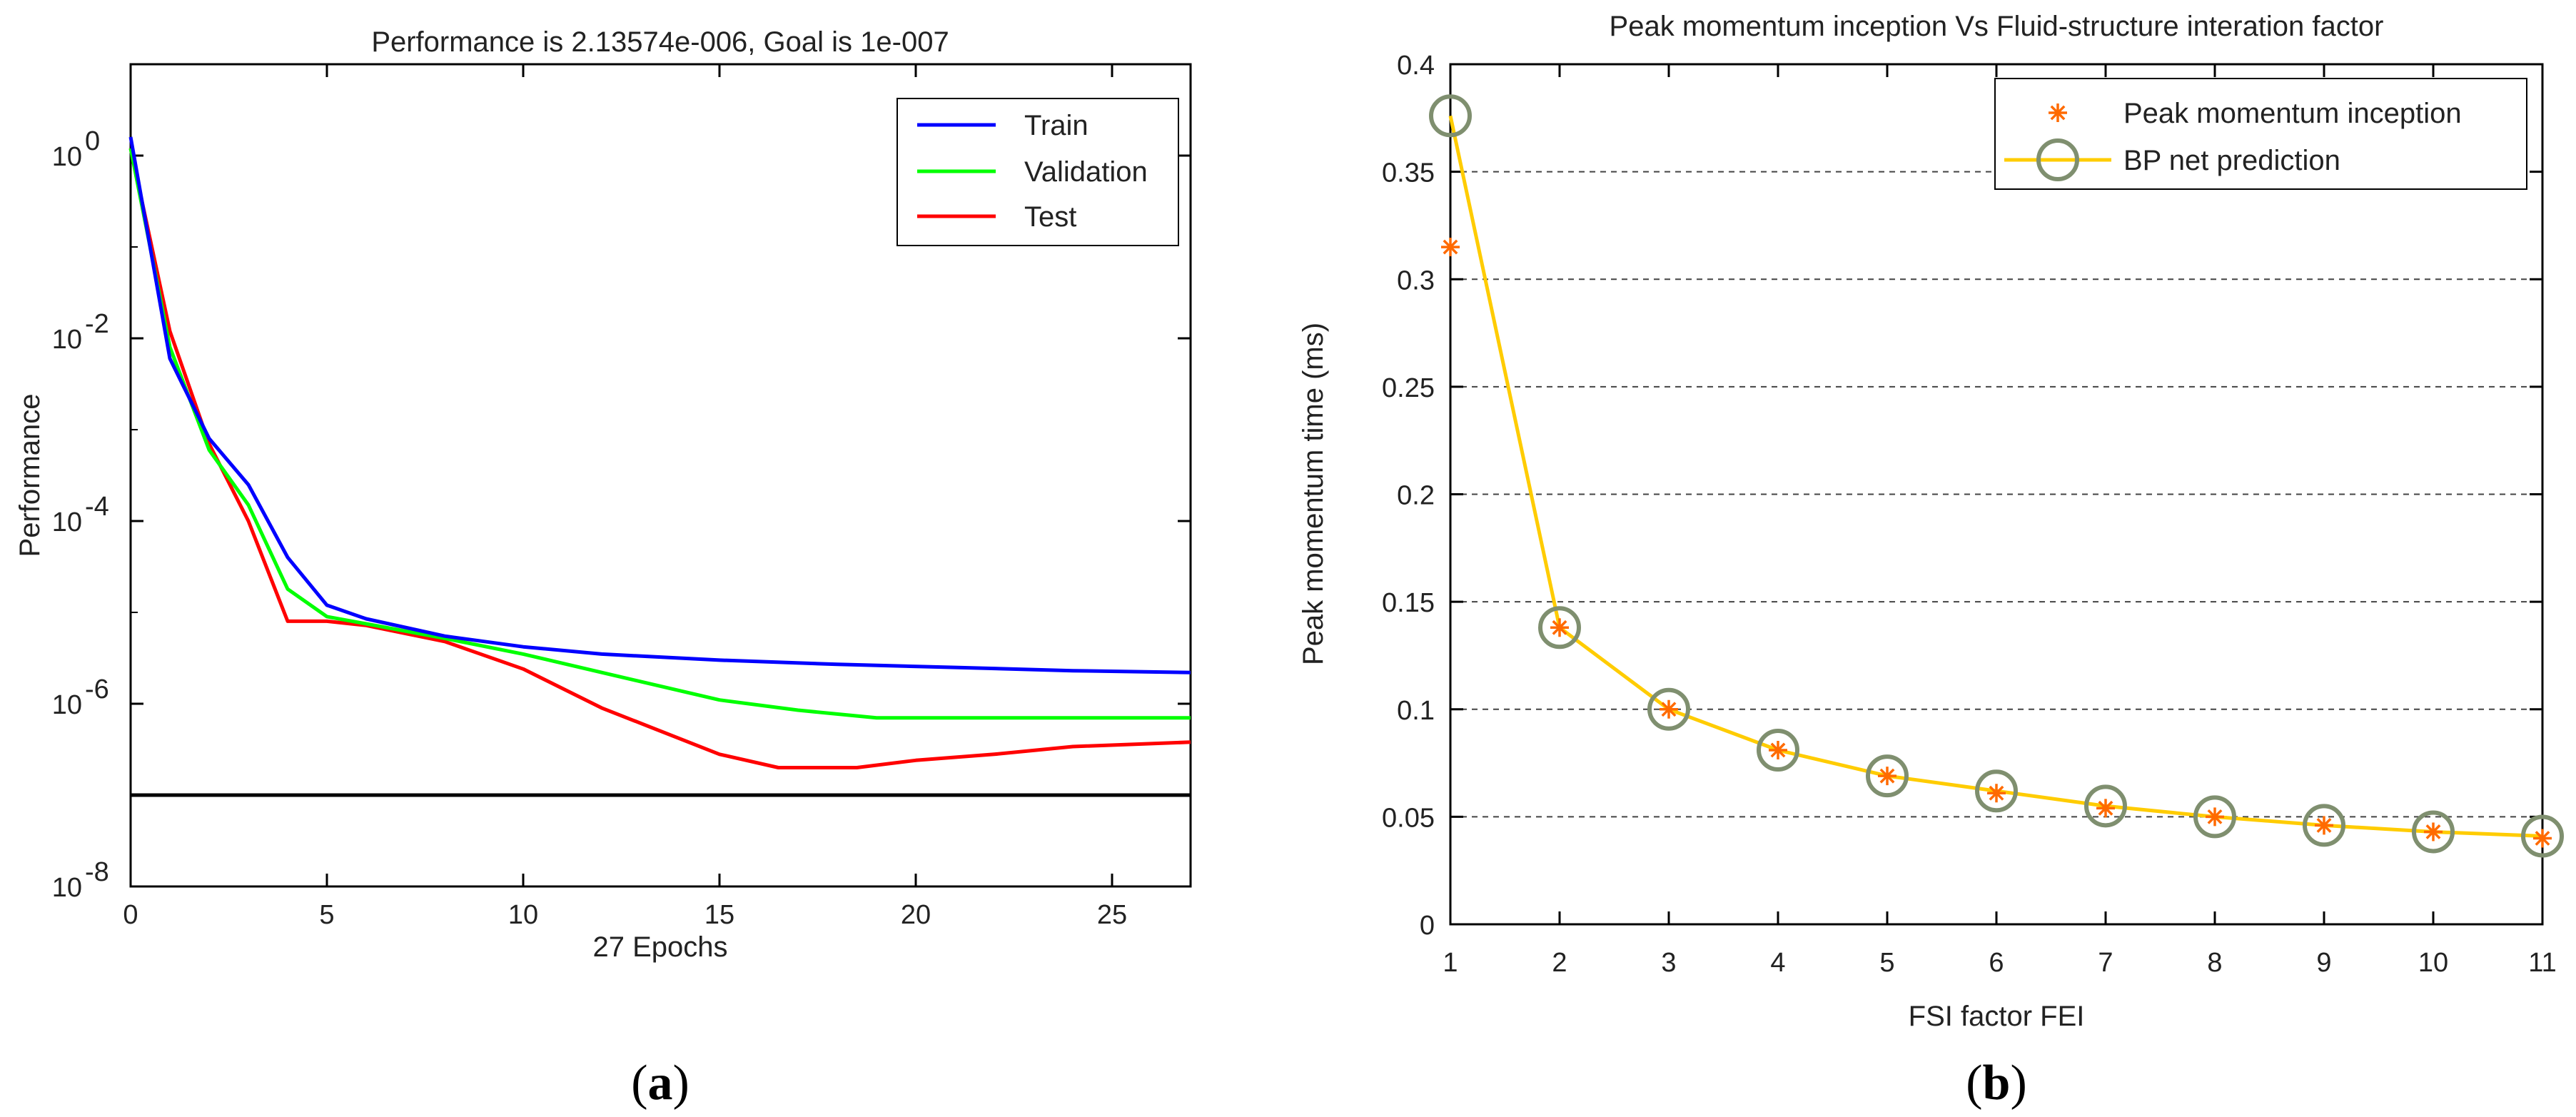 Image resolution: width=2576 pixels, height=1117 pixels. Describe the element at coordinates (2214, 963) in the screenshot. I see `panel-b-x-tick-label: 8` at that location.